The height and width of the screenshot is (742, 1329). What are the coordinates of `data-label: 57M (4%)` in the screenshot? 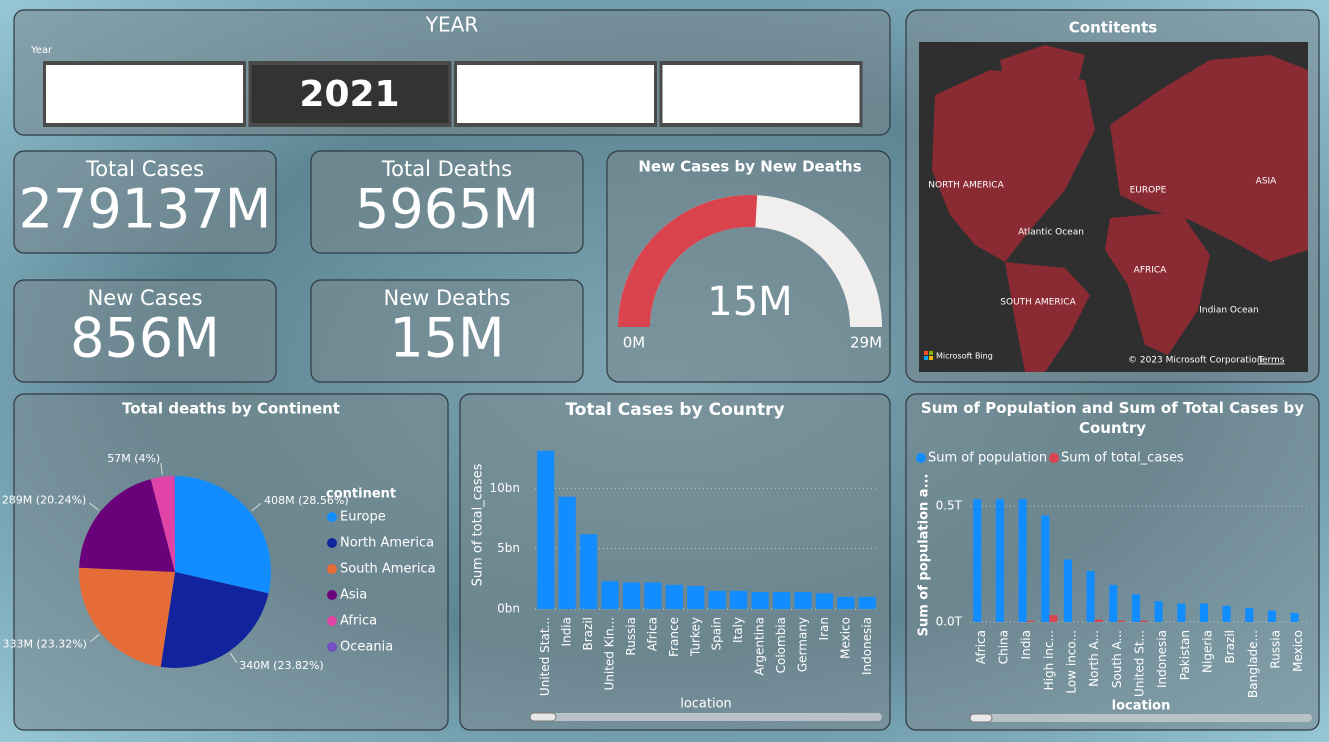 It's located at (133, 458).